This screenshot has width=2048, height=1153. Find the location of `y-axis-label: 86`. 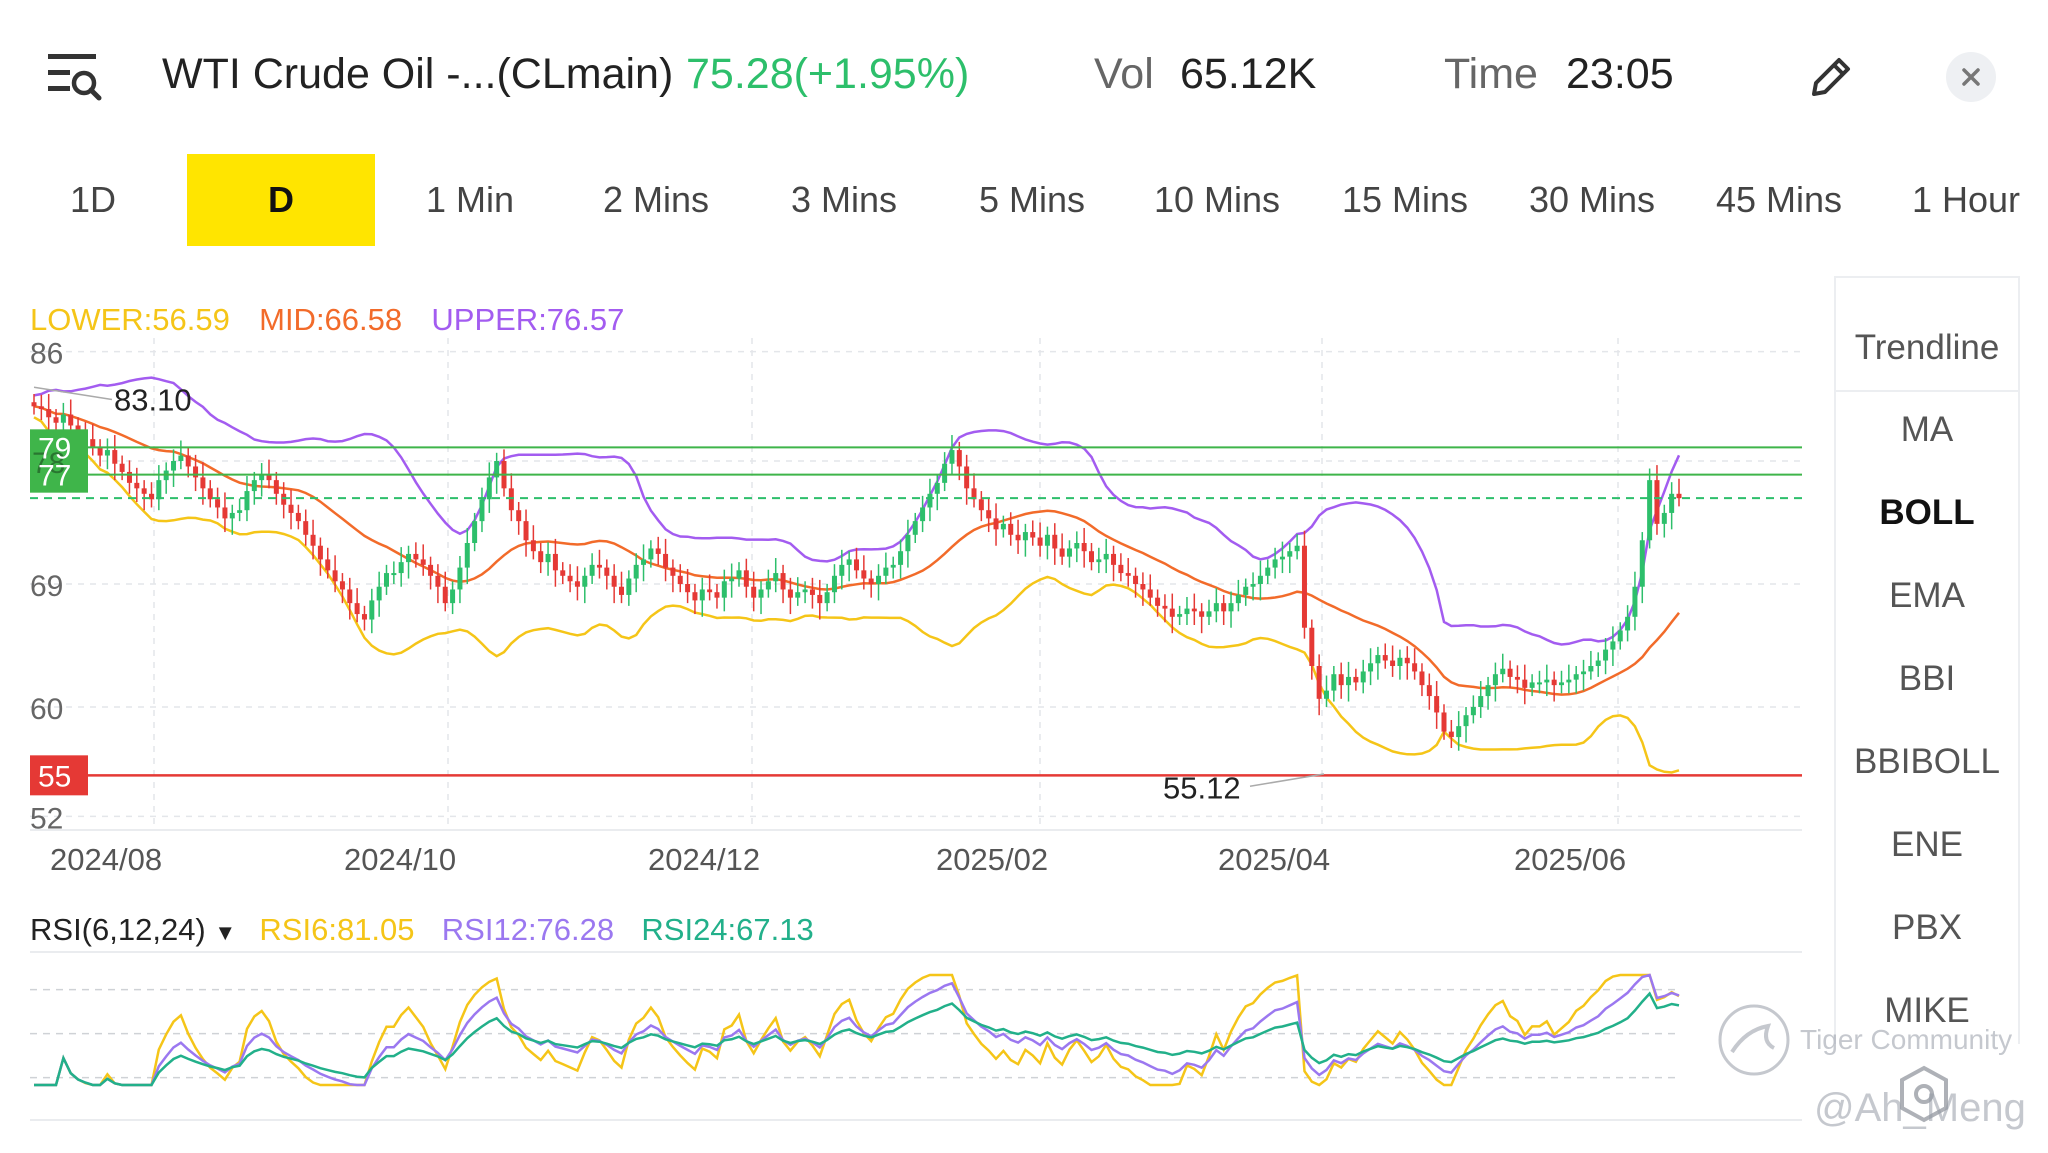

y-axis-label: 86 is located at coordinates (46, 354).